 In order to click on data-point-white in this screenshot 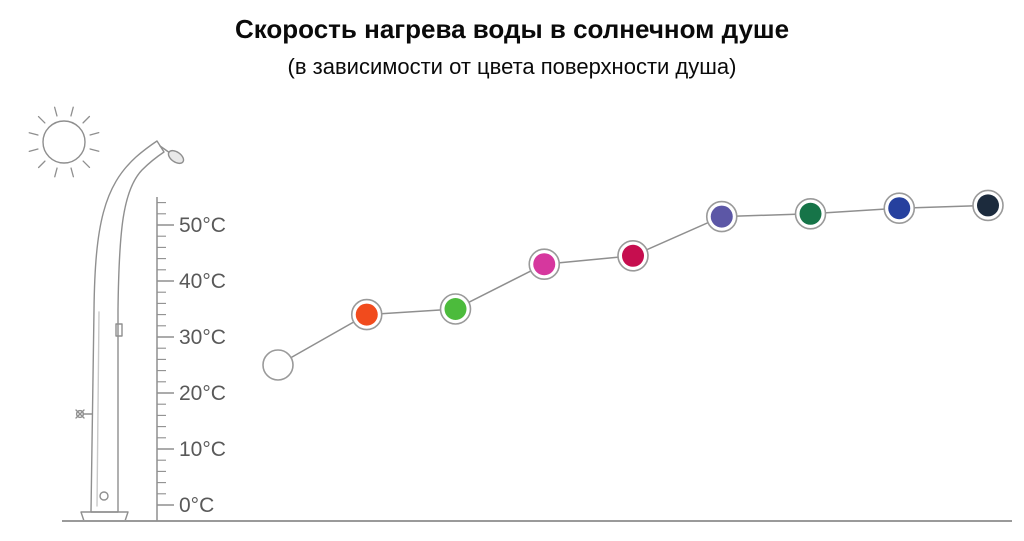, I will do `click(278, 365)`.